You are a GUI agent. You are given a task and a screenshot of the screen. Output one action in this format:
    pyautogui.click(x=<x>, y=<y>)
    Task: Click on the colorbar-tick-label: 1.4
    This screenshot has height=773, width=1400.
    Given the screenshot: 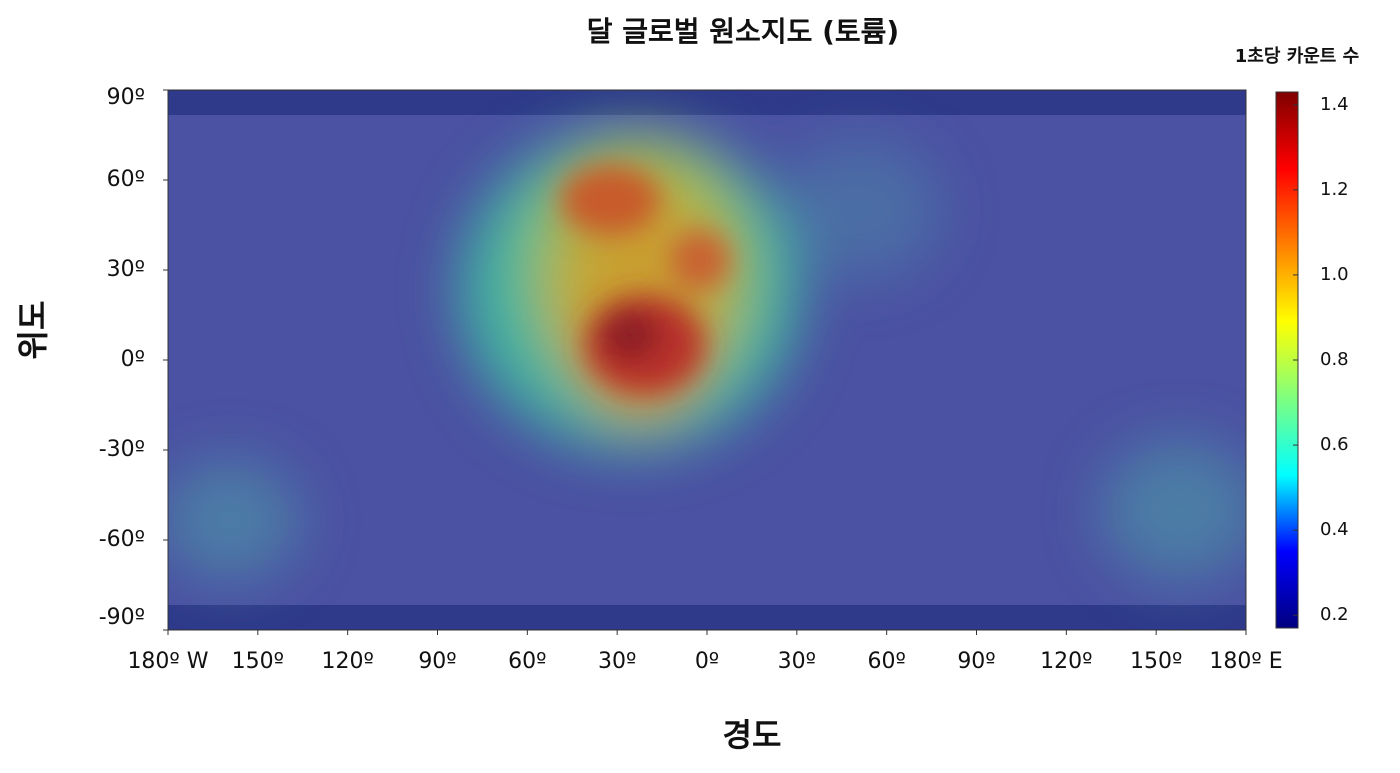 What is the action you would take?
    pyautogui.click(x=1334, y=104)
    